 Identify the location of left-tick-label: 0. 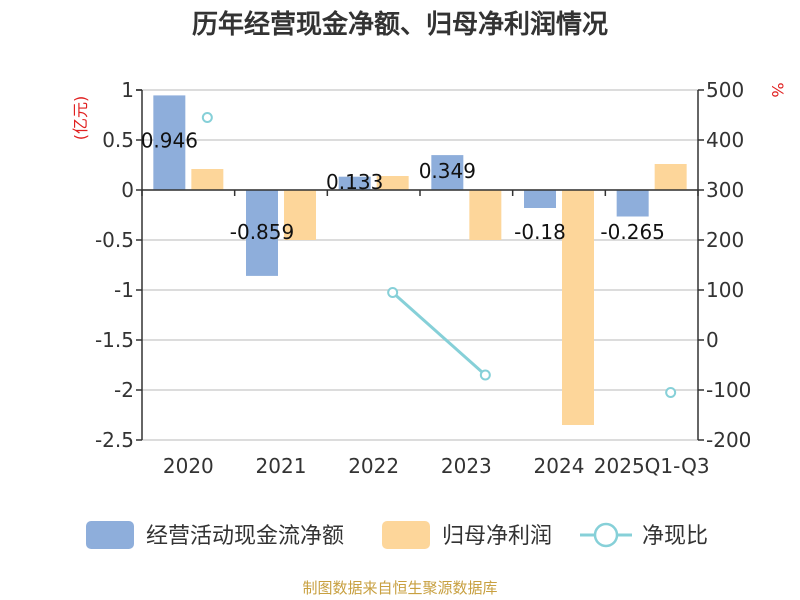
(127, 190).